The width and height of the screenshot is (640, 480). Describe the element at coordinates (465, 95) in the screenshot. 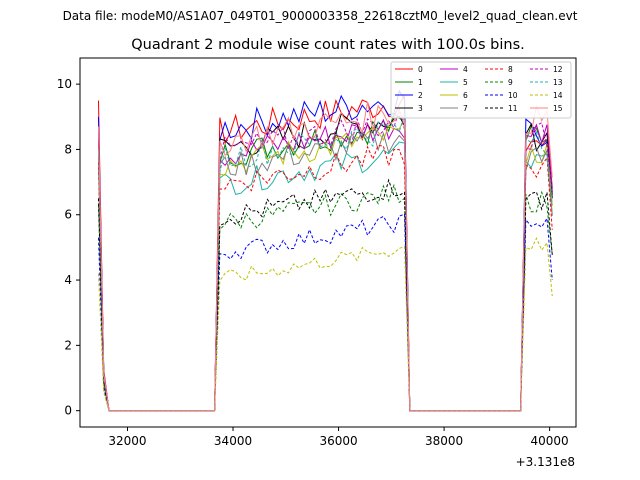

I see `legend-label-6: 6` at that location.